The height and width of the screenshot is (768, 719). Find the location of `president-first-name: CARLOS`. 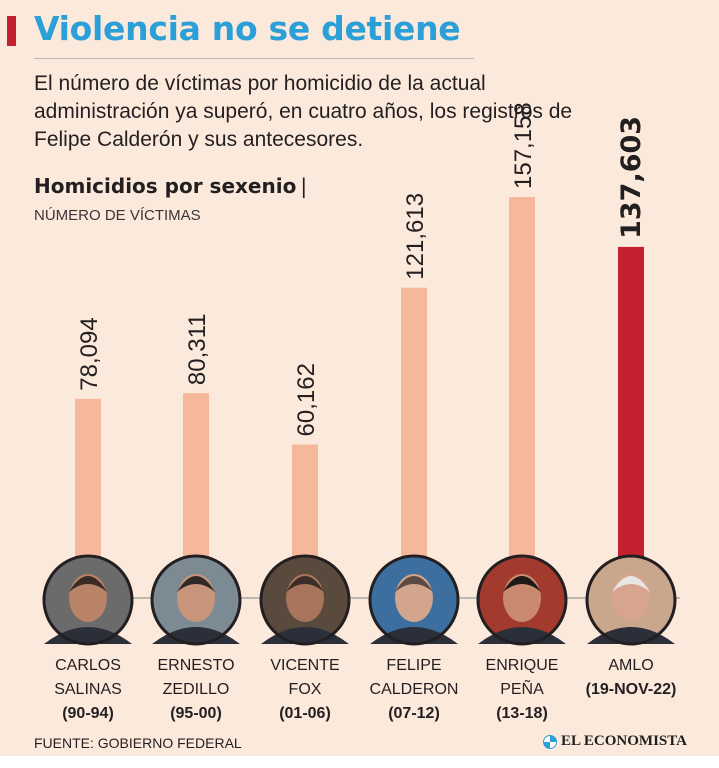

president-first-name: CARLOS is located at coordinates (88, 665).